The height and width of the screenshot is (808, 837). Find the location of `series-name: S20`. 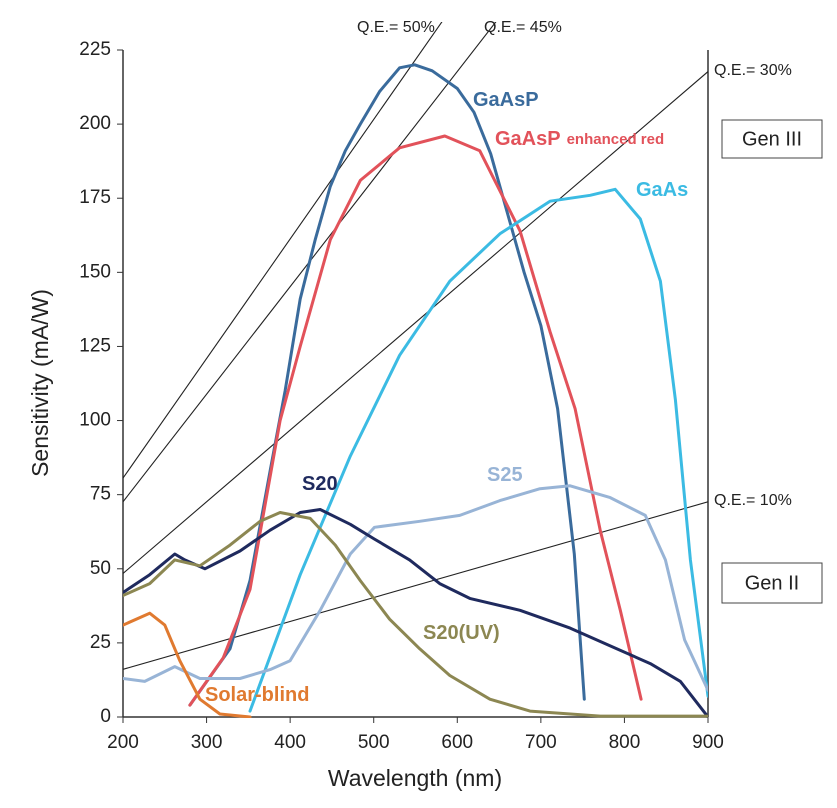

series-name: S20 is located at coordinates (320, 484).